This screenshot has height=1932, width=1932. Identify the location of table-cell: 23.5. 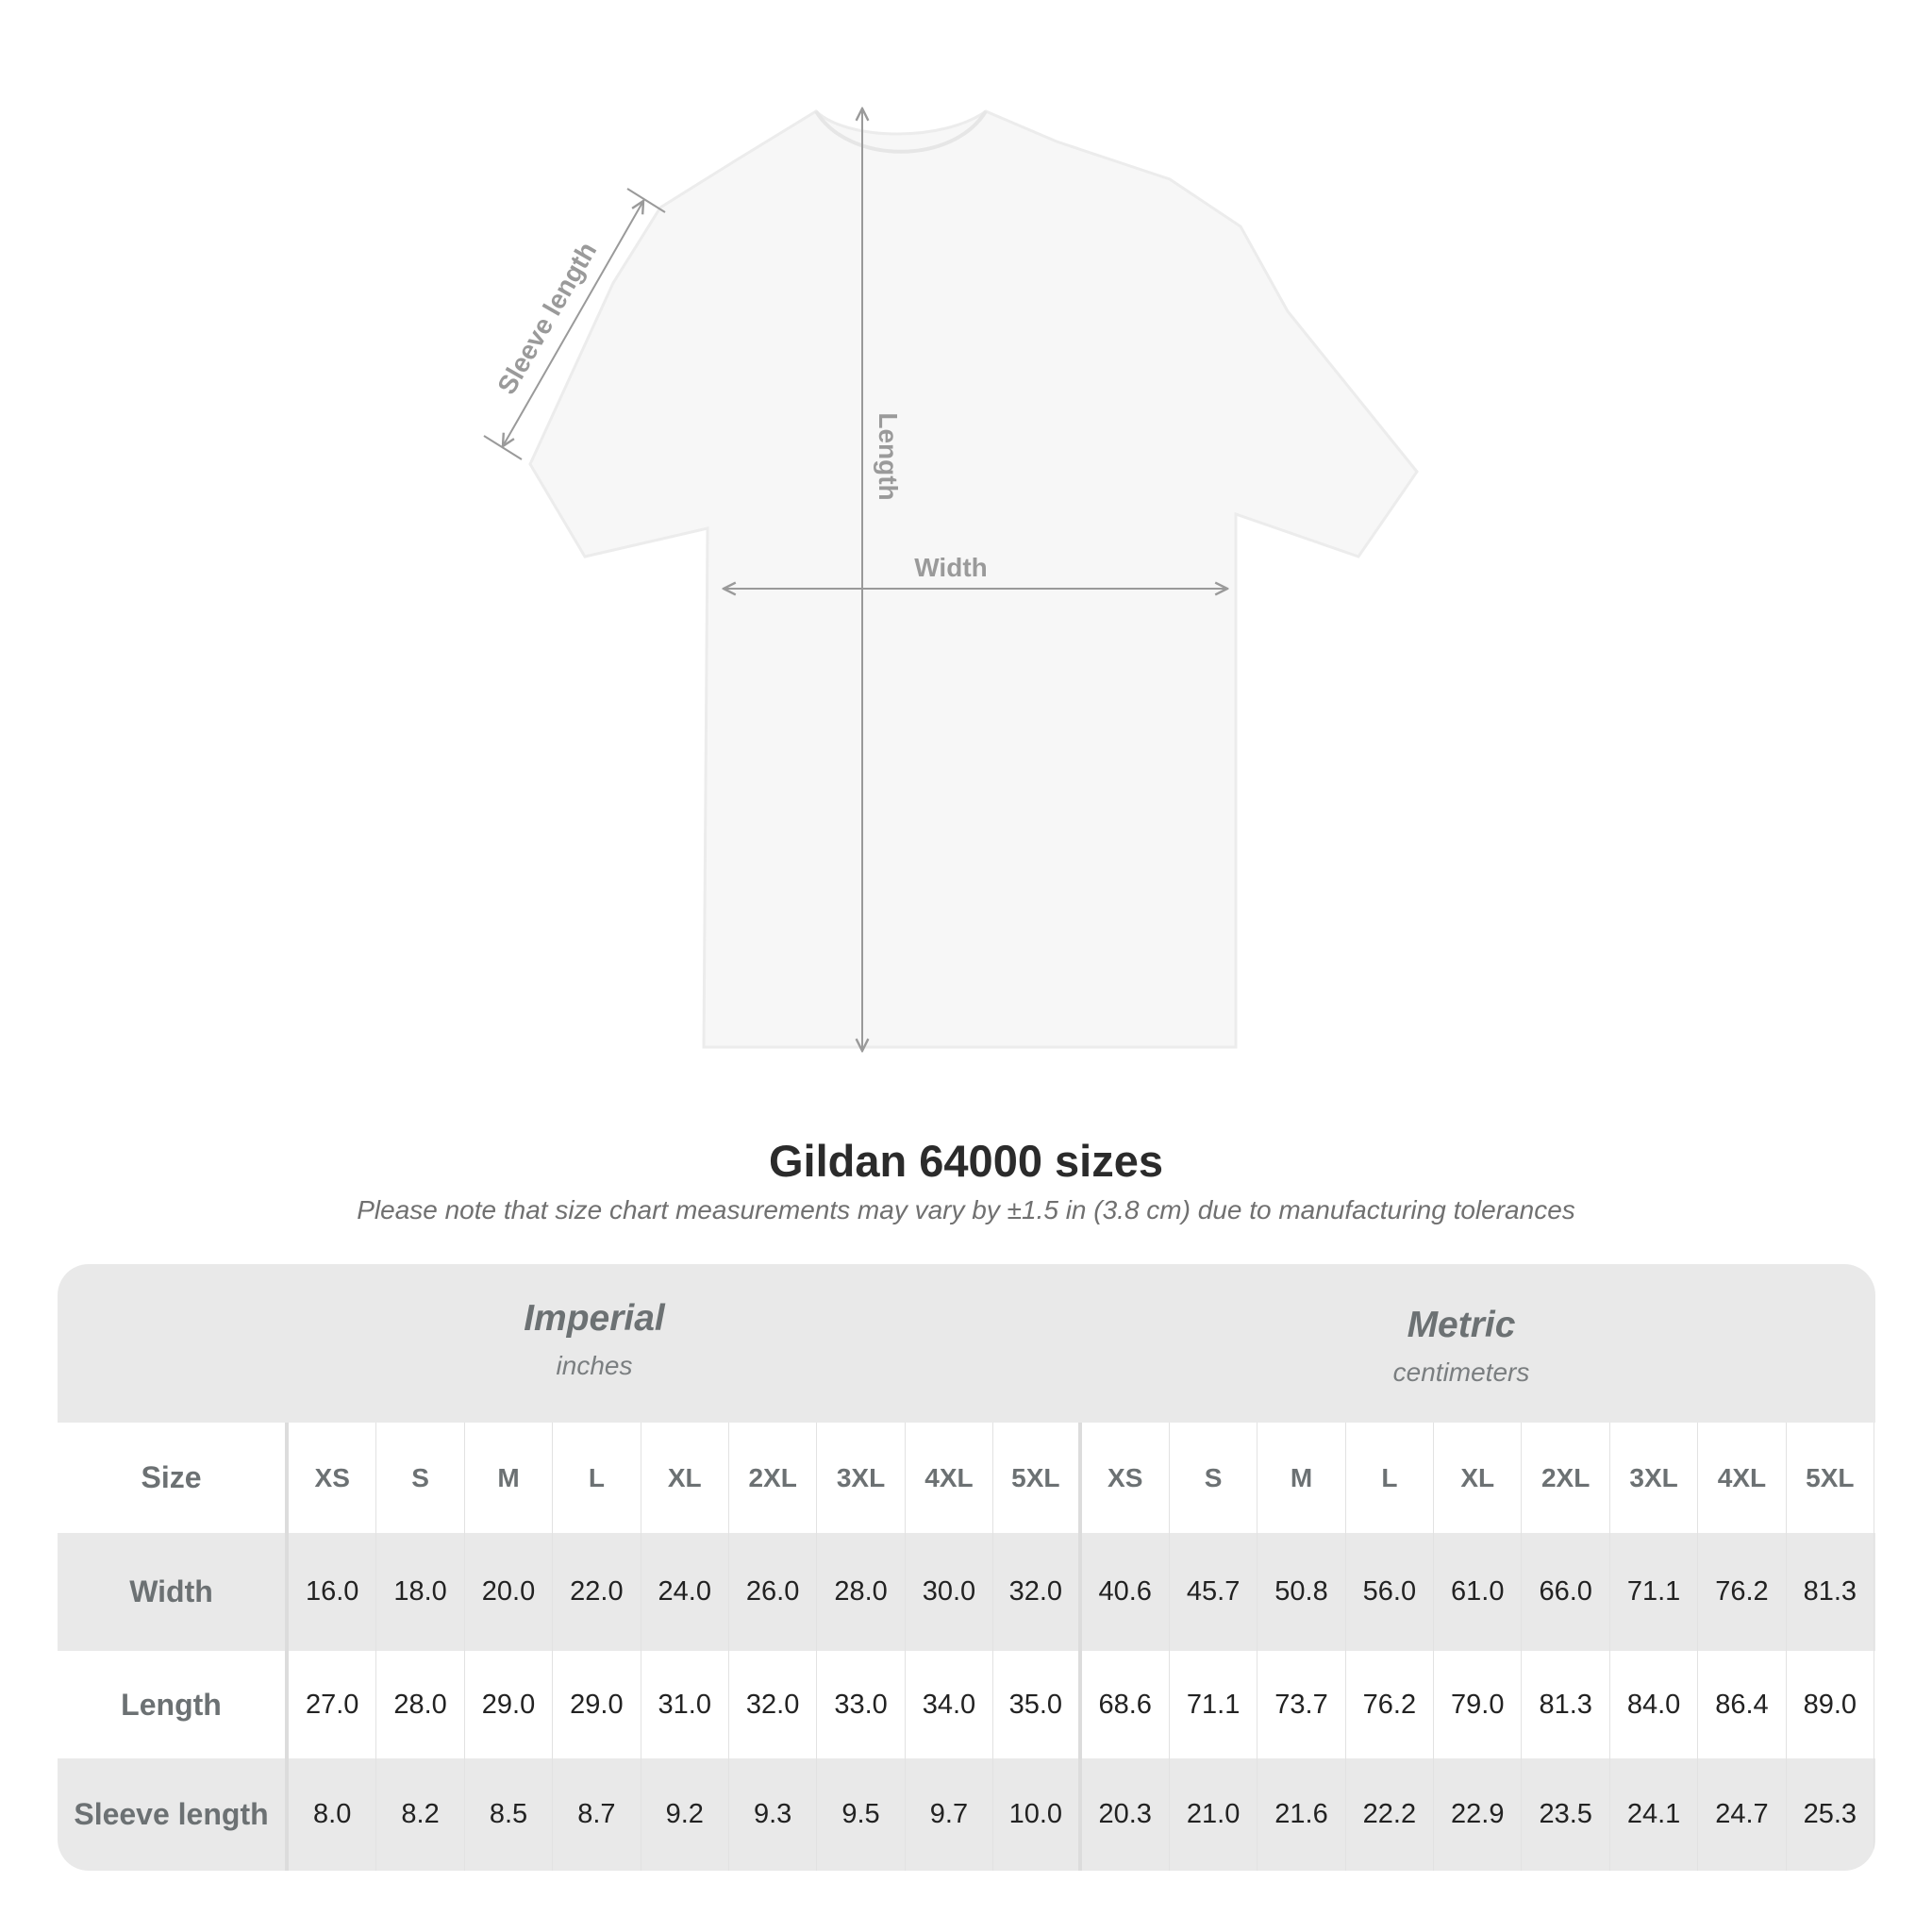
(1566, 1814).